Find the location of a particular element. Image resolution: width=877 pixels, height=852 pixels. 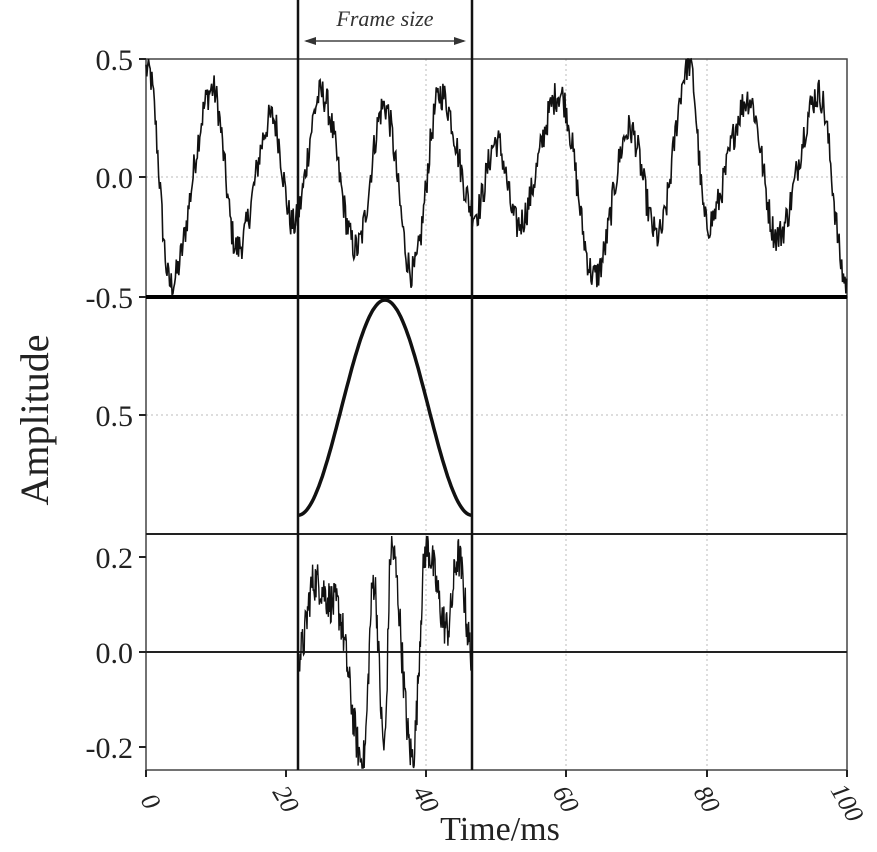

ytick-top-0.5: 0.5 is located at coordinates (115, 60).